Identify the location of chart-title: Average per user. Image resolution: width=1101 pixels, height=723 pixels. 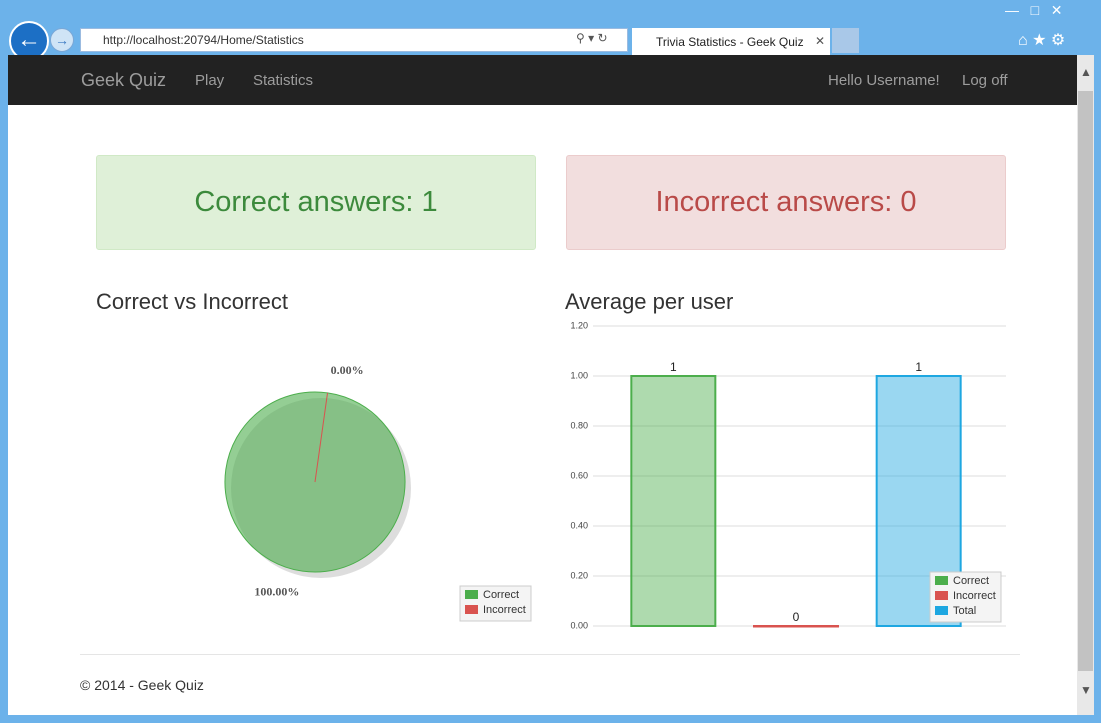
(649, 301).